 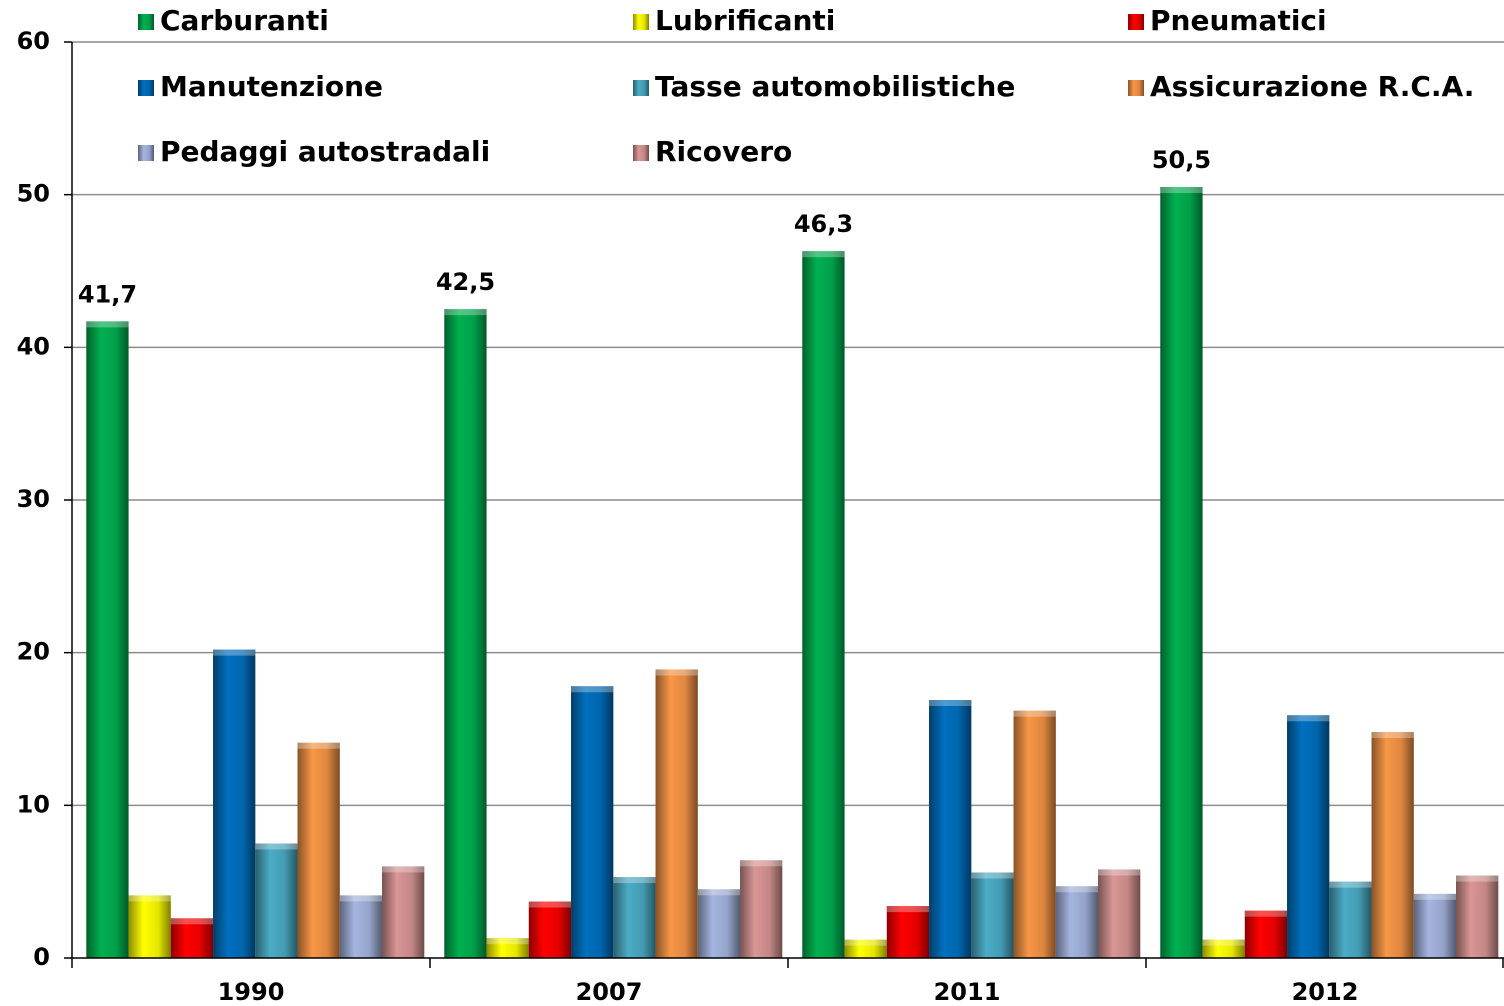 What do you see at coordinates (823, 224) in the screenshot?
I see `value-label: 46,3` at bounding box center [823, 224].